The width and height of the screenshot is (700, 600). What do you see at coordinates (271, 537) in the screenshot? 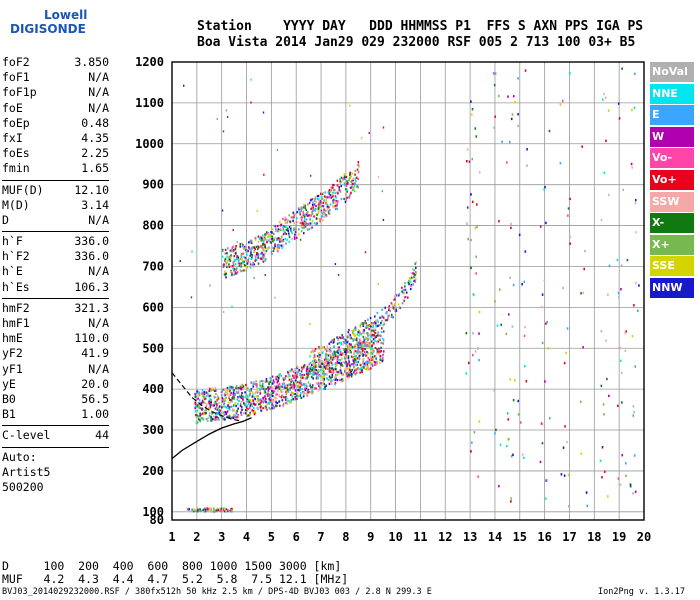
I see `x-tick-label: 5` at bounding box center [271, 537].